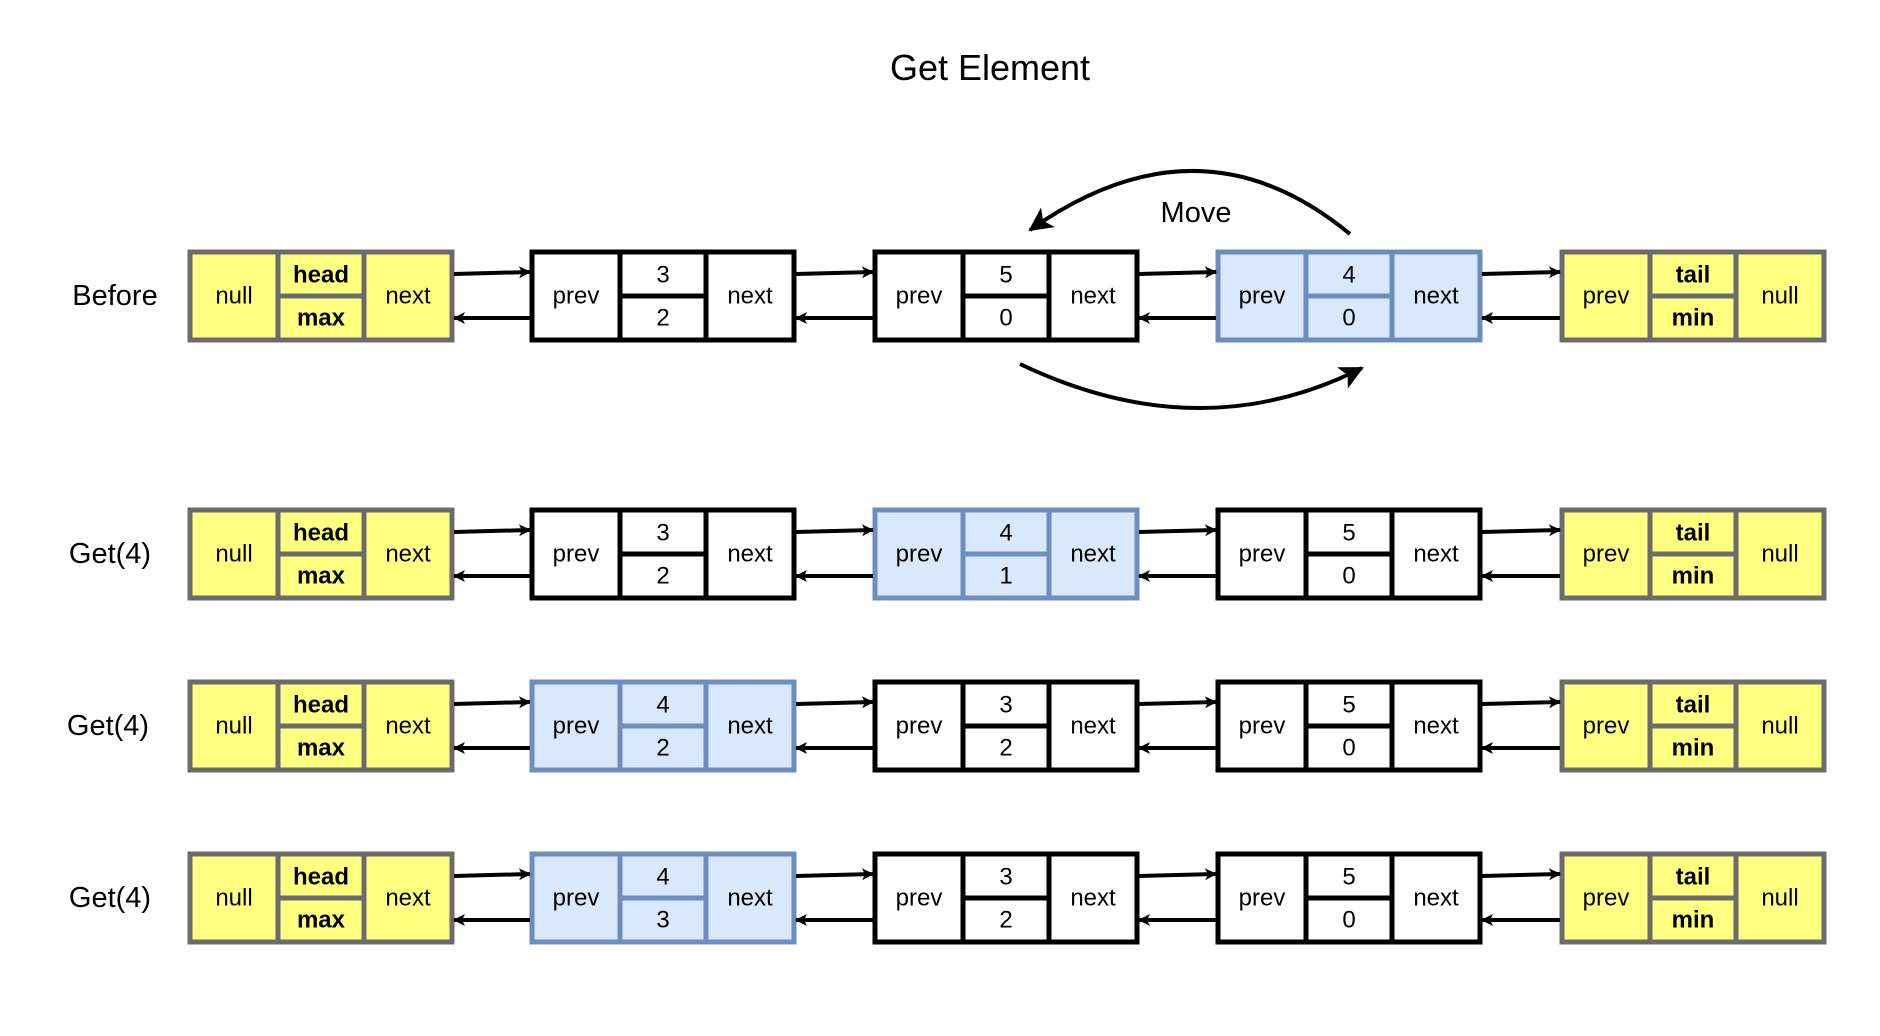 This screenshot has width=1880, height=1036. Describe the element at coordinates (1005, 920) in the screenshot. I see `list-node-2-bottom-field: 2` at that location.